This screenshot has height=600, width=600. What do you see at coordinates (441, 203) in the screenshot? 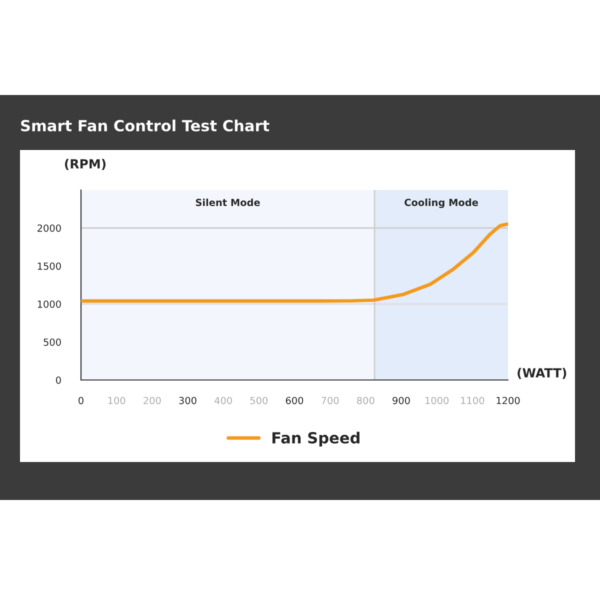
I see `band-label: Cooling Mode` at bounding box center [441, 203].